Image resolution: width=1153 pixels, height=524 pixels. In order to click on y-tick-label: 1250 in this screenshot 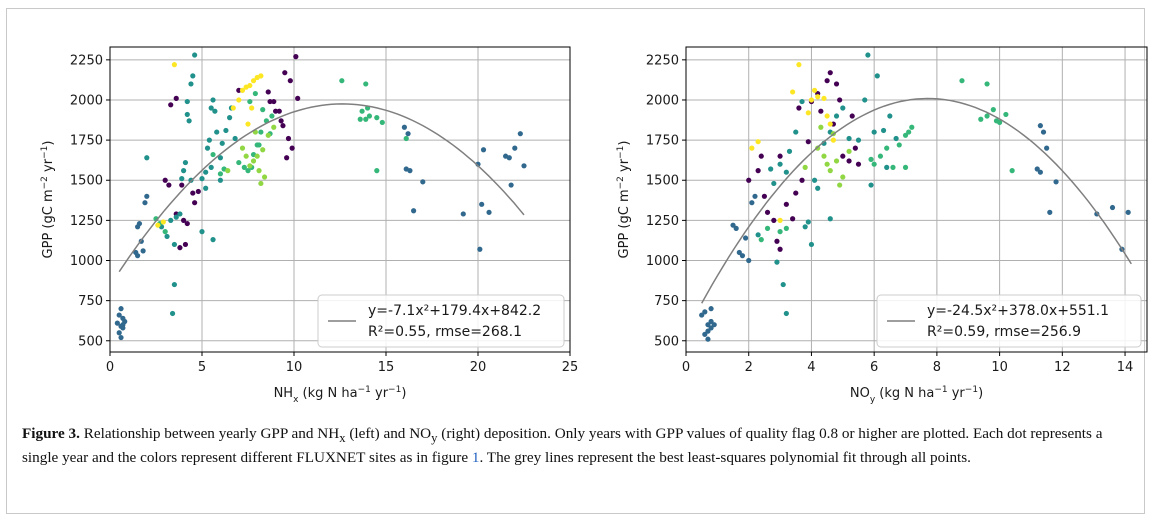, I will do `click(662, 221)`.